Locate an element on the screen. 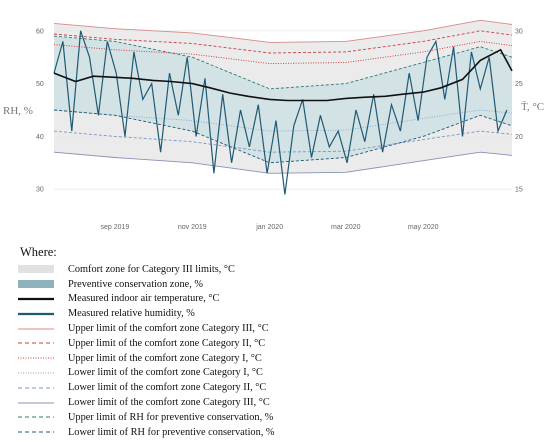 The width and height of the screenshot is (550, 442). legend-item: Preventive conservation zone, % is located at coordinates (278, 284).